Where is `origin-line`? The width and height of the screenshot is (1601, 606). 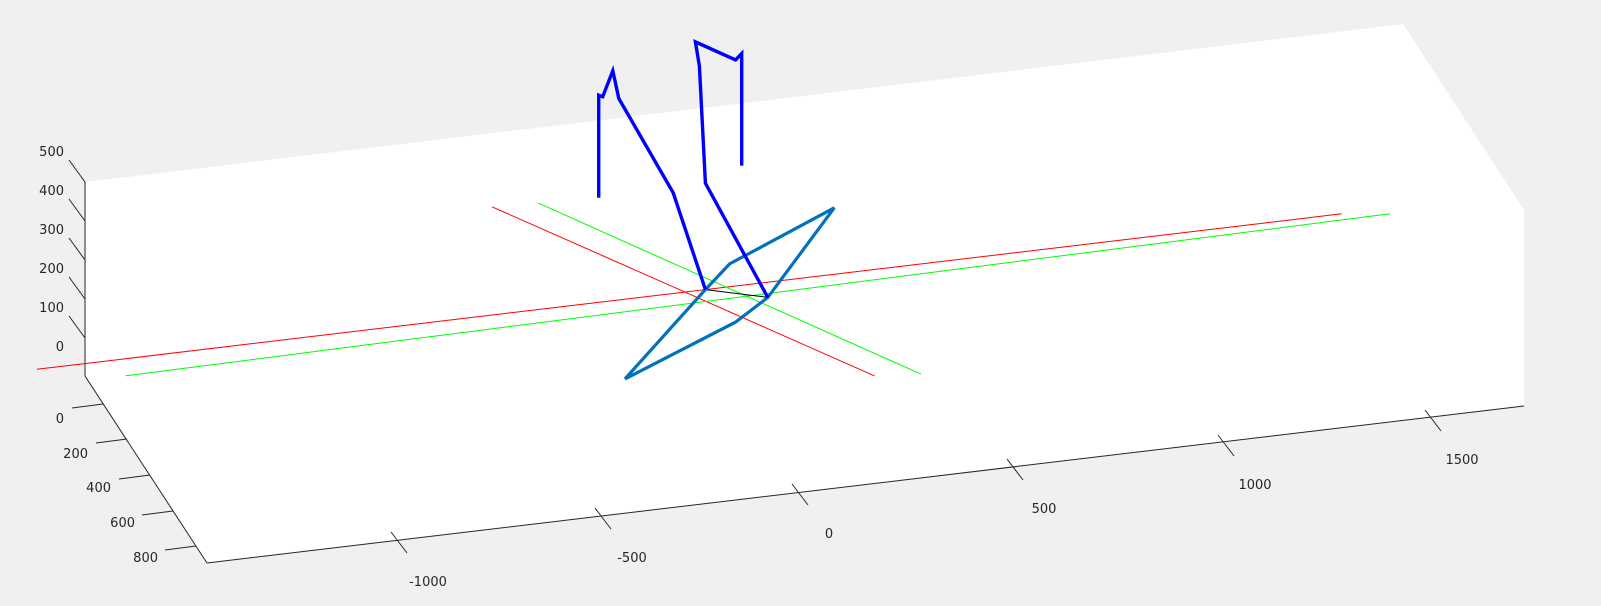 origin-line is located at coordinates (736, 293).